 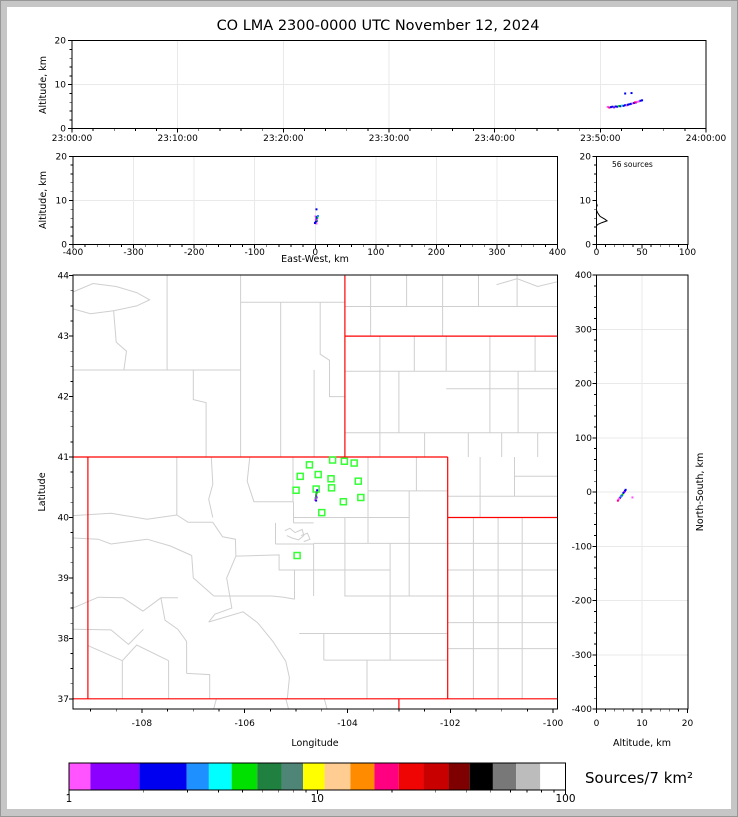 I want to click on map-xlabel: Longitude, so click(x=314, y=743).